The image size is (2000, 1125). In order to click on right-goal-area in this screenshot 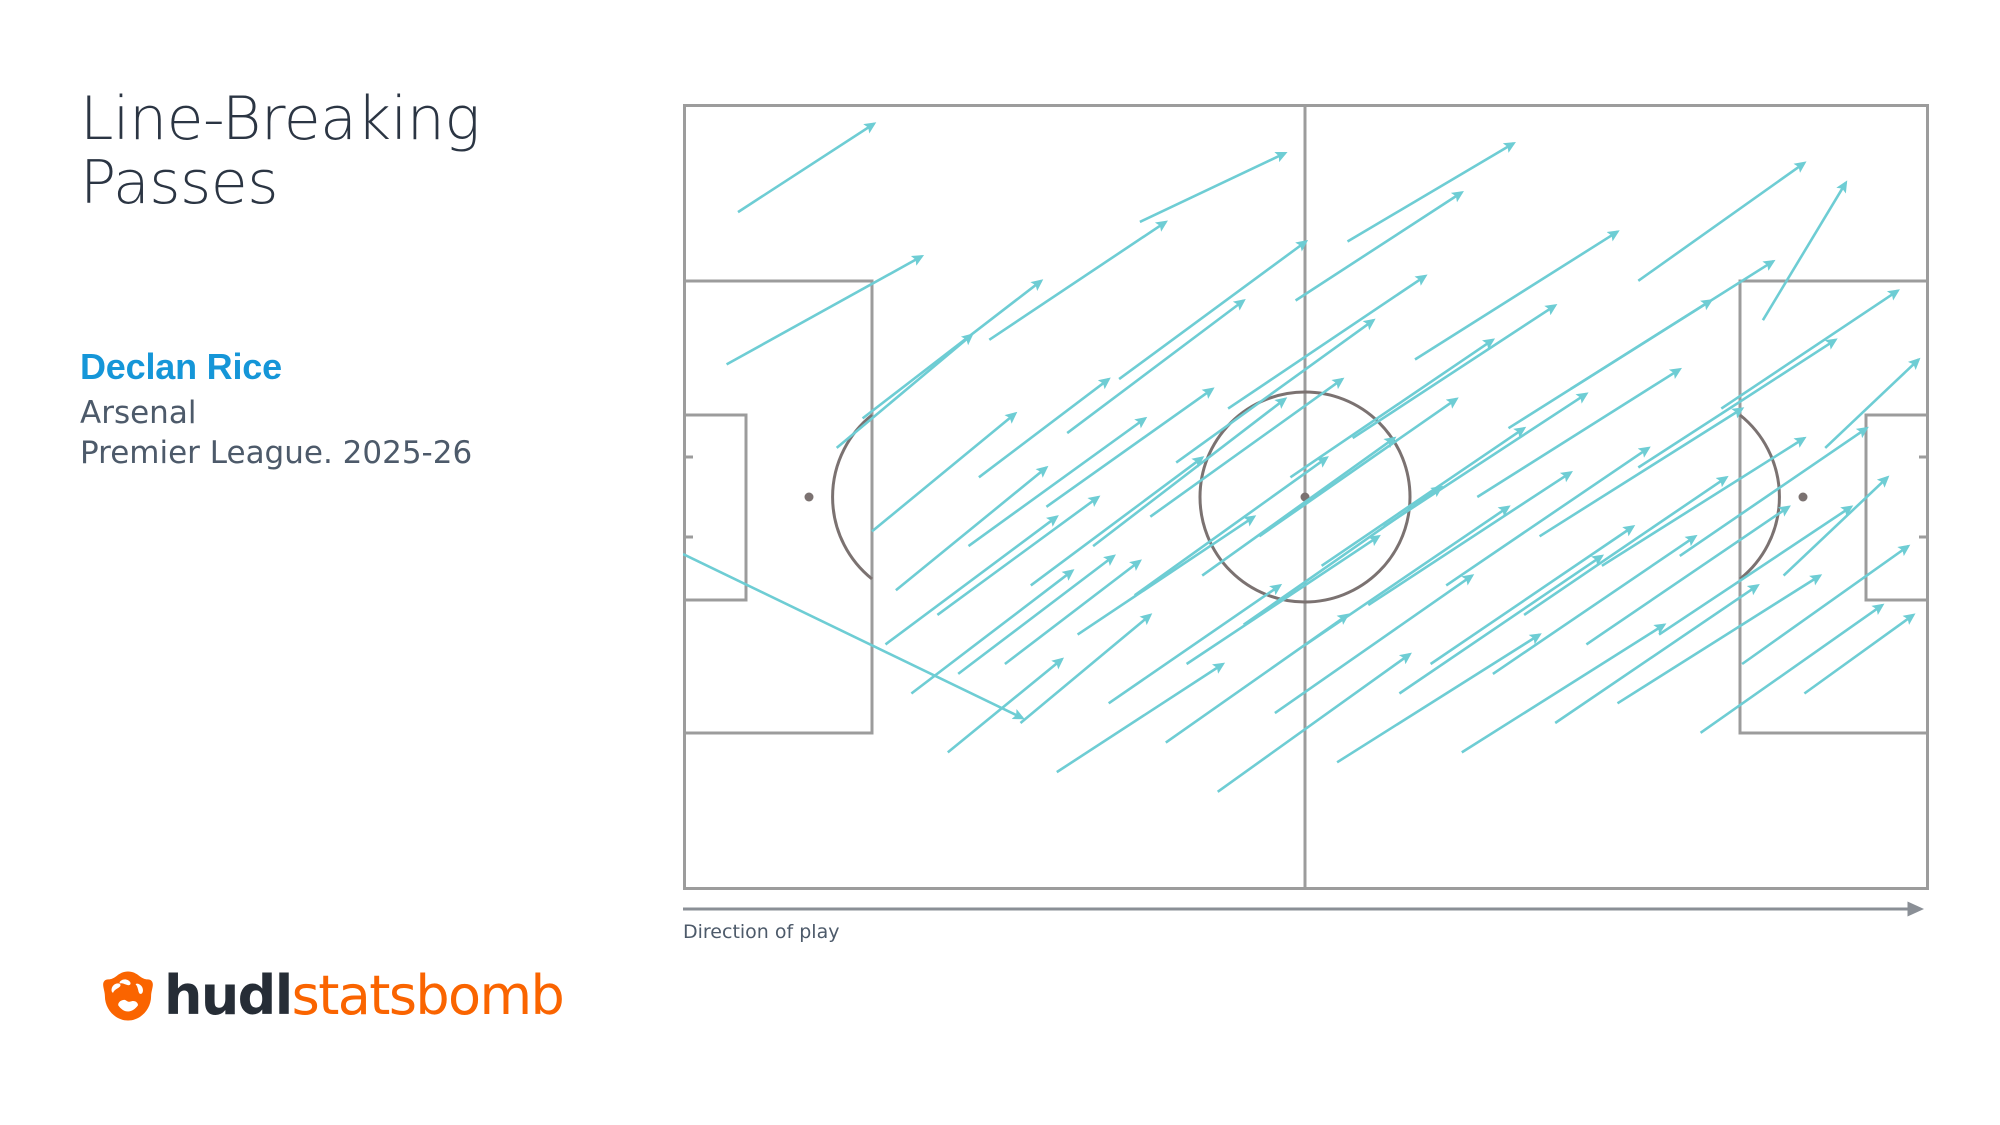, I will do `click(1896, 507)`.